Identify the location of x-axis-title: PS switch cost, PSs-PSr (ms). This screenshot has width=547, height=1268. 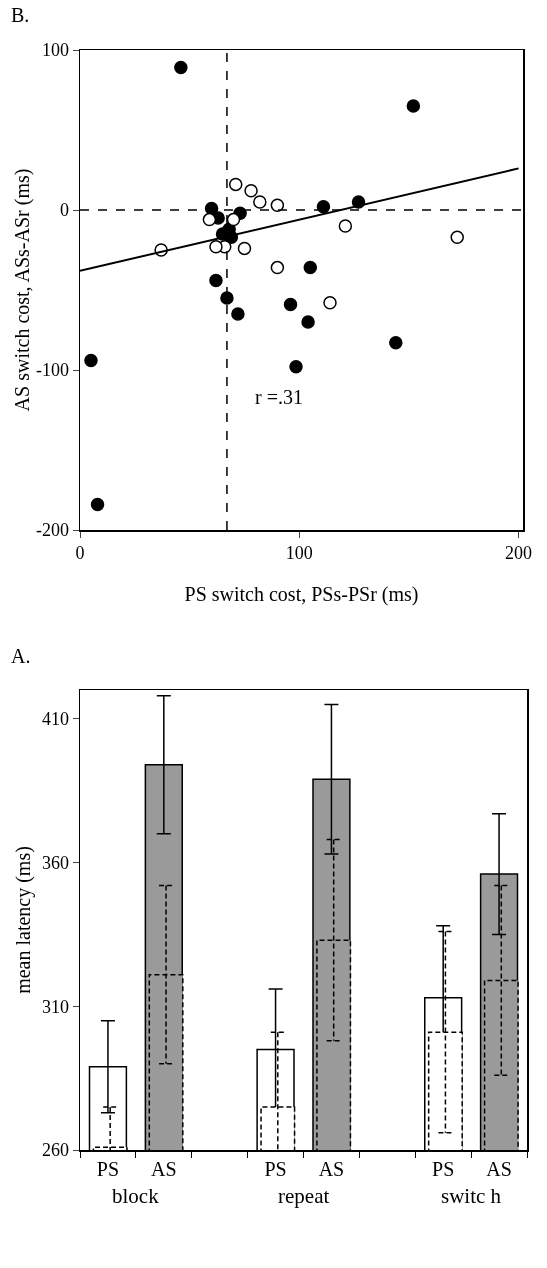
(301, 594).